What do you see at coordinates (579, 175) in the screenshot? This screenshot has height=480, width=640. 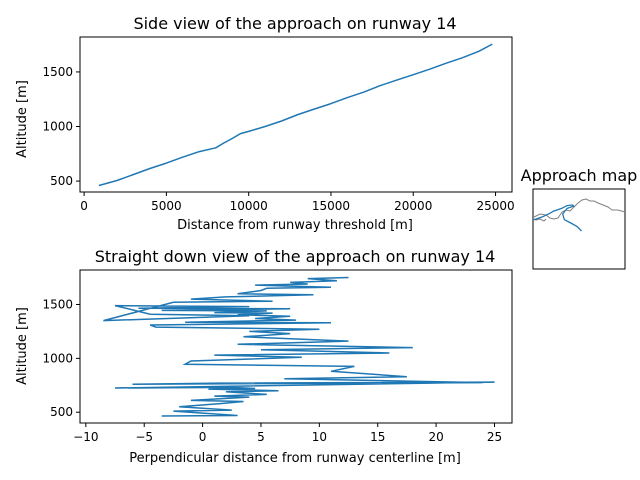 I see `chart-title: Approach map` at bounding box center [579, 175].